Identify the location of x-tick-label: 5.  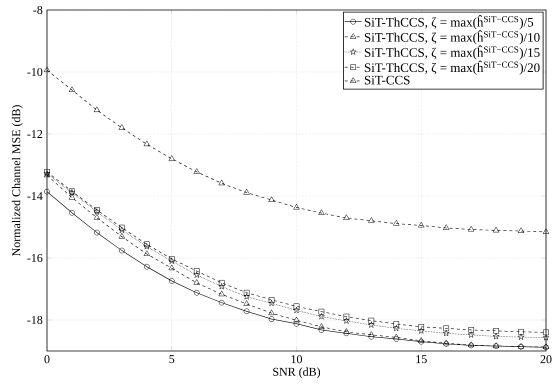
(171, 359).